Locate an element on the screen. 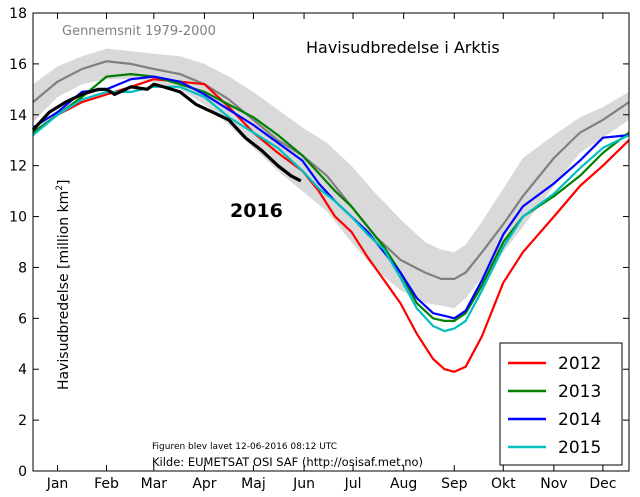 This screenshot has width=640, height=497. x-tick-label: Sep is located at coordinates (454, 484).